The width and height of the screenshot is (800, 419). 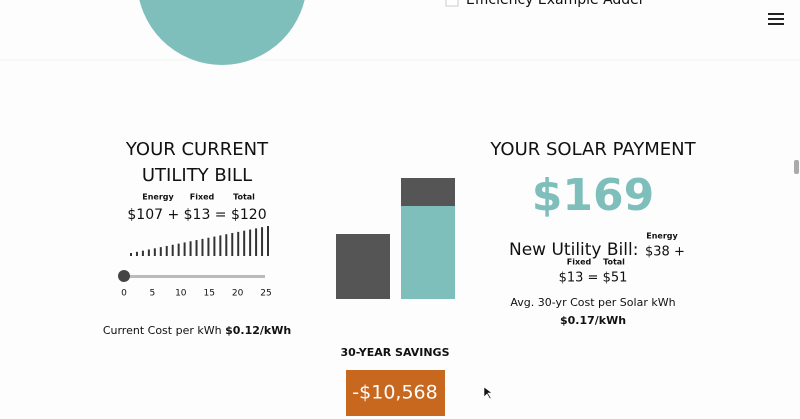 I want to click on checkbox, so click(x=452, y=3).